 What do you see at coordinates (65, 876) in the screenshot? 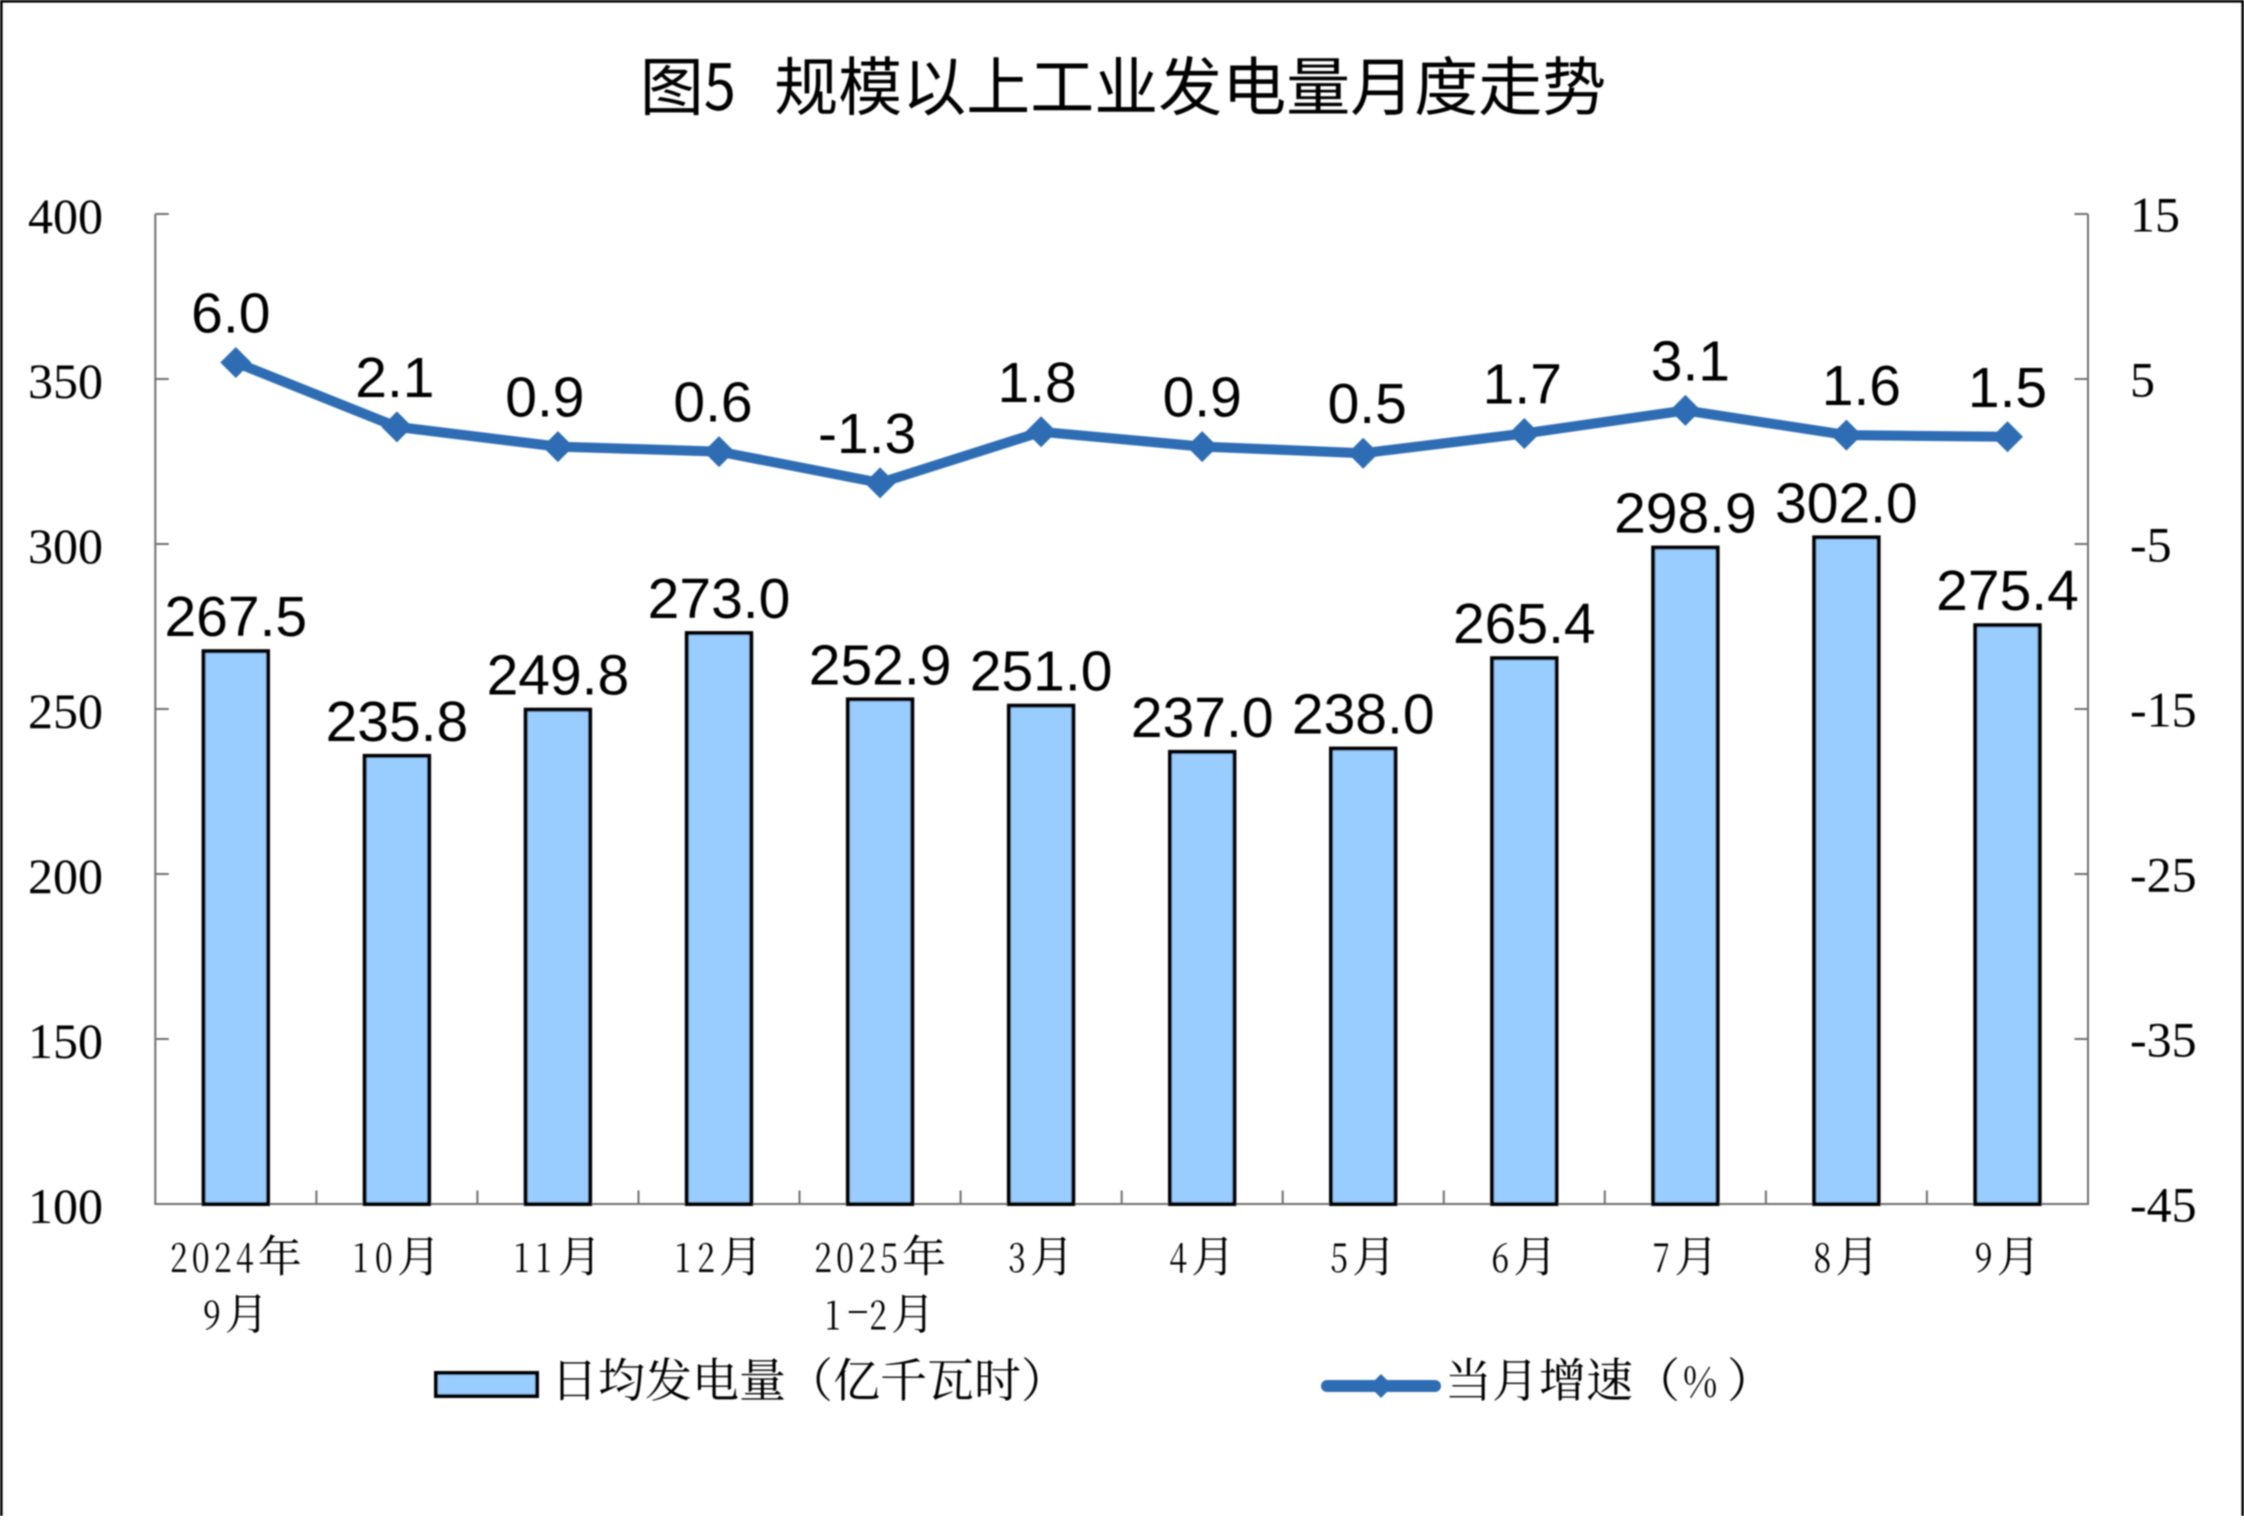
I see `svg-text: 200` at bounding box center [65, 876].